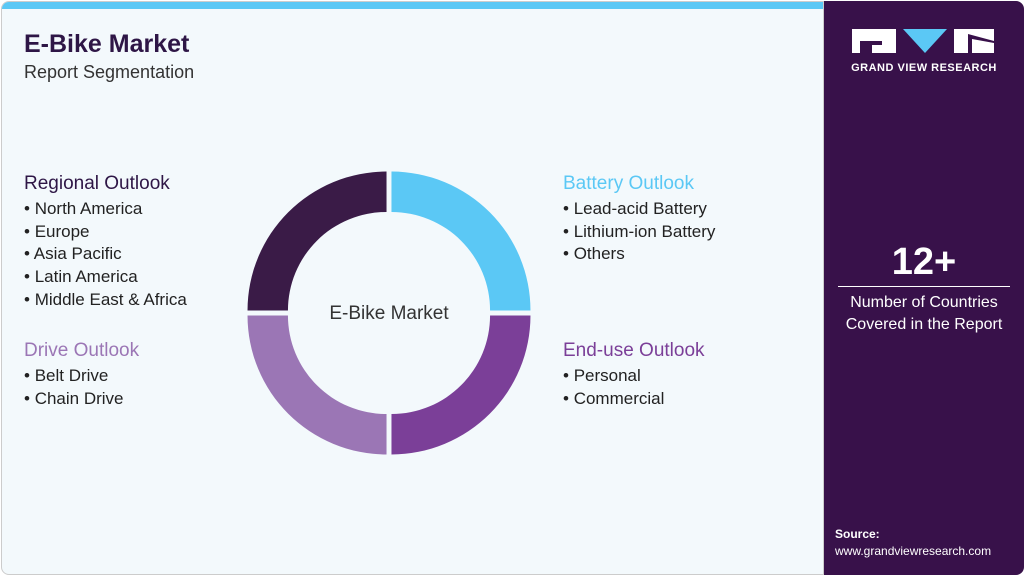  I want to click on donut-center-label: E-Bike Market, so click(389, 313).